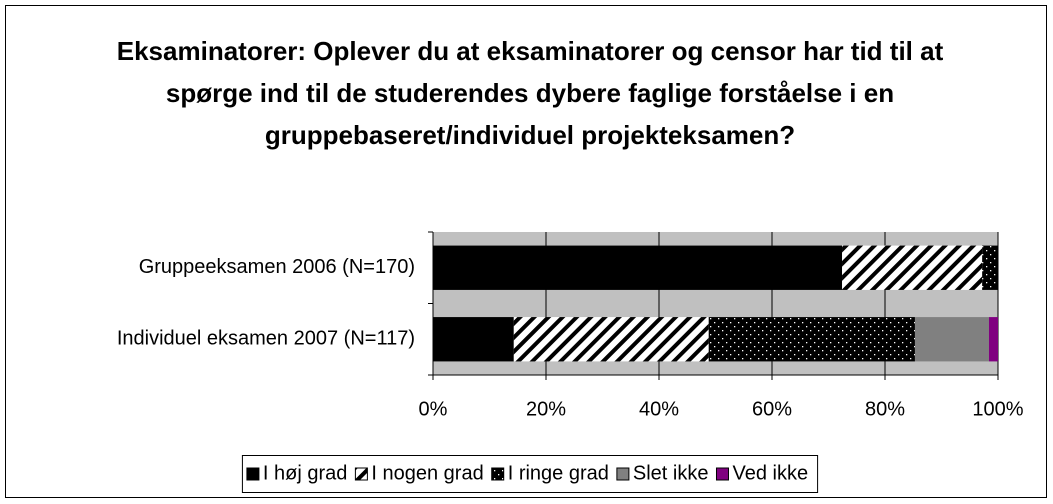 The image size is (1053, 504). I want to click on x-tick-label: 0%, so click(433, 409).